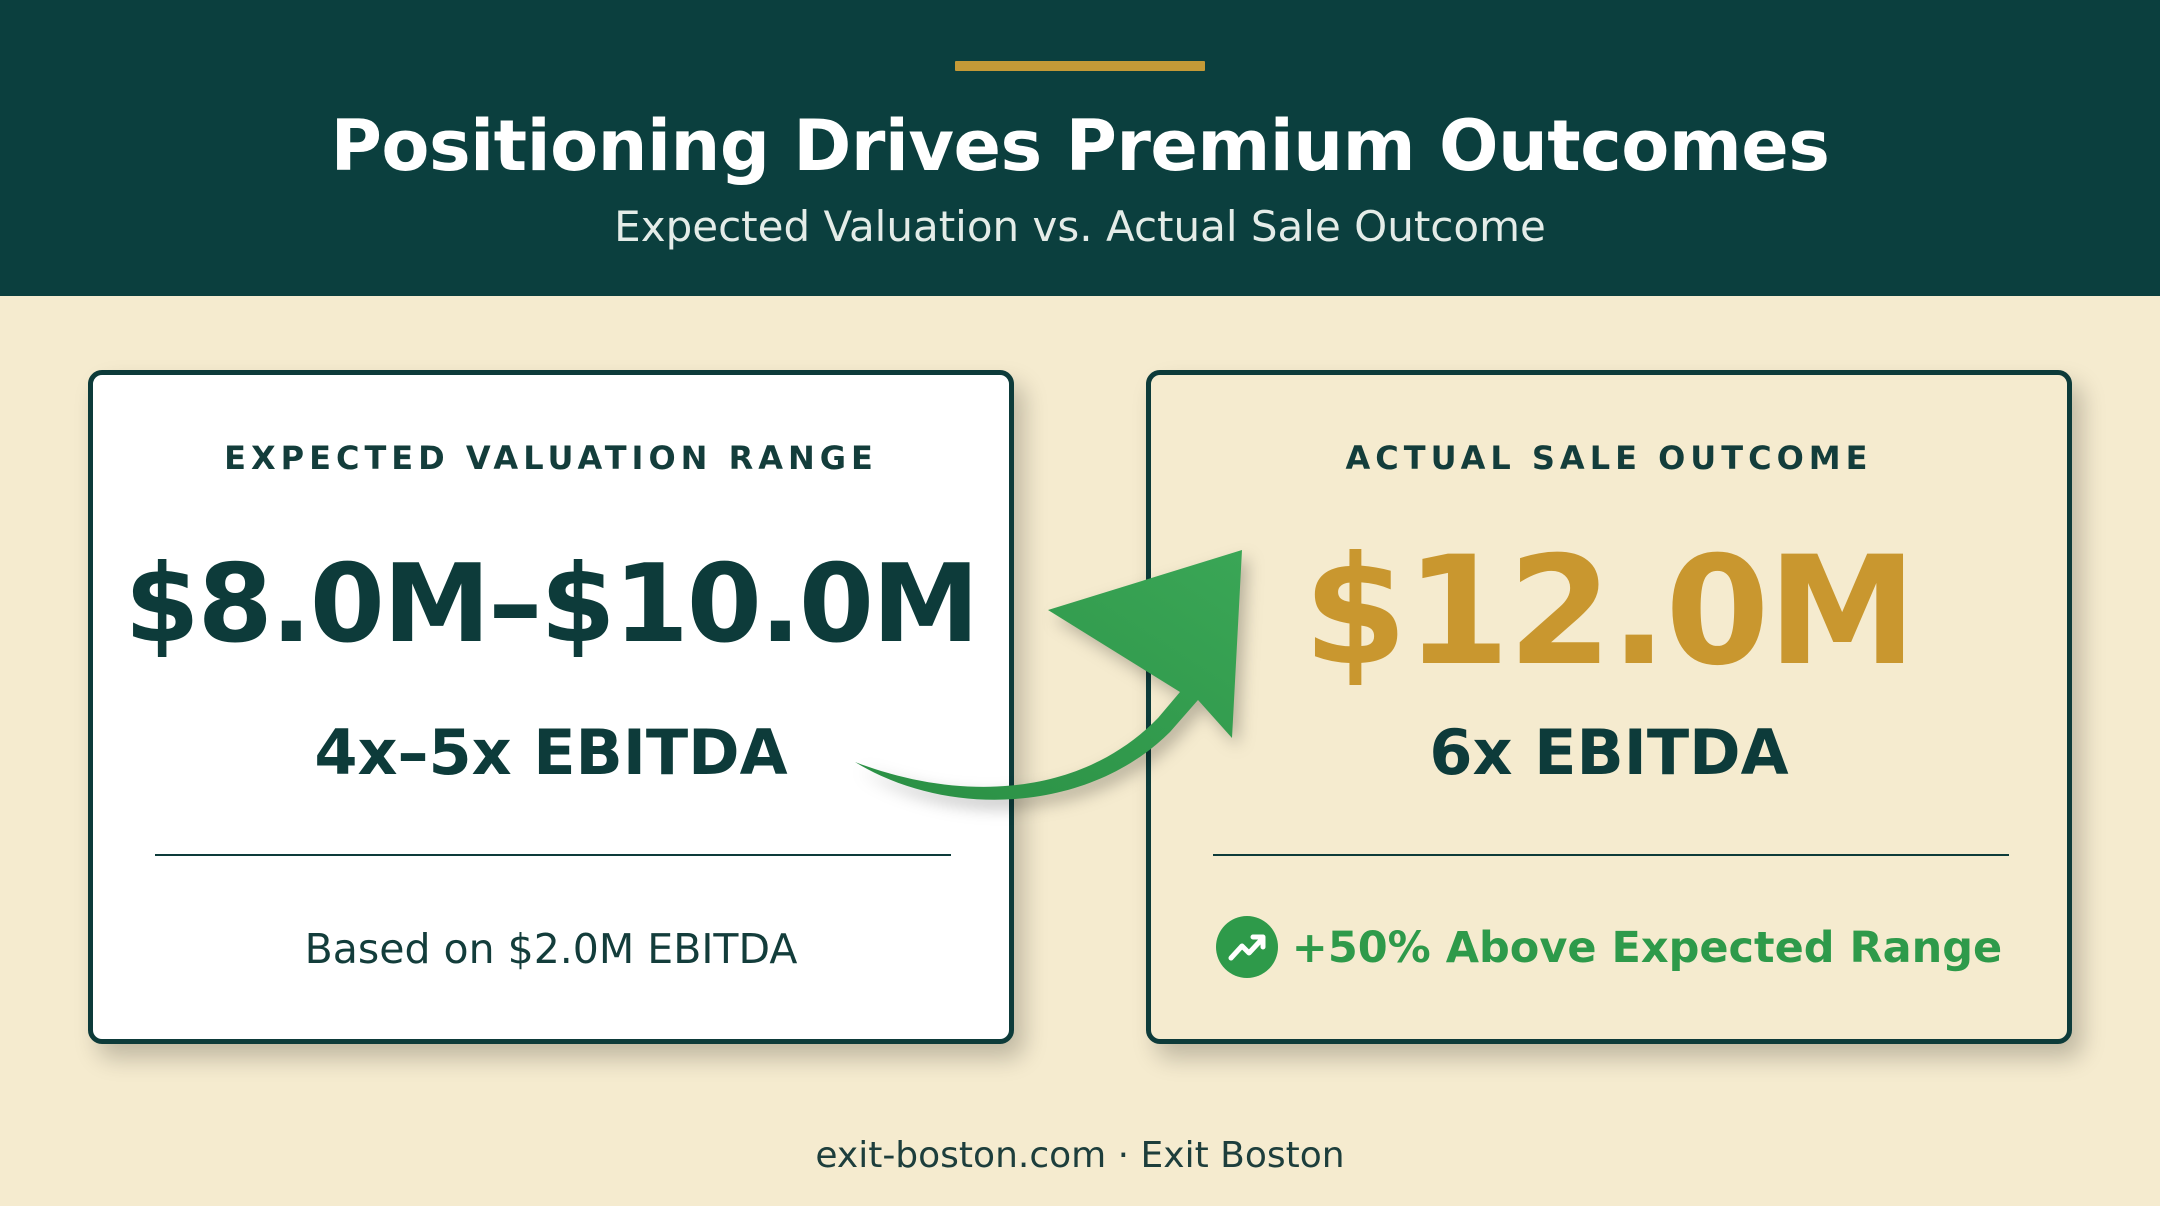 The width and height of the screenshot is (2160, 1206). What do you see at coordinates (551, 458) in the screenshot?
I see `expected-card-label: EXPECTED VALUATION RANGE` at bounding box center [551, 458].